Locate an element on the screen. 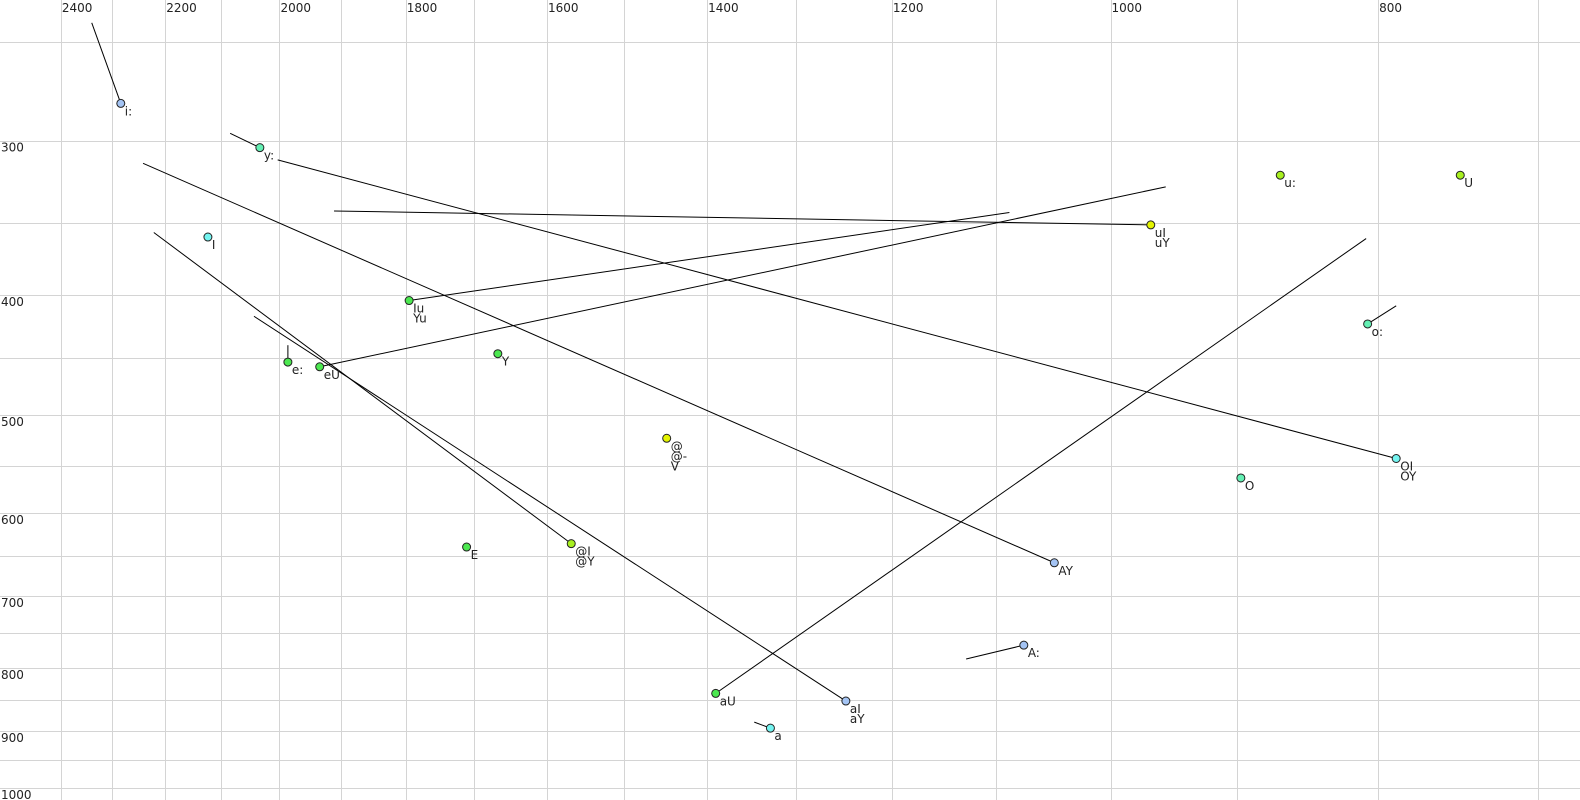 This screenshot has width=1580, height=800. vowel-label: I is located at coordinates (214, 245).